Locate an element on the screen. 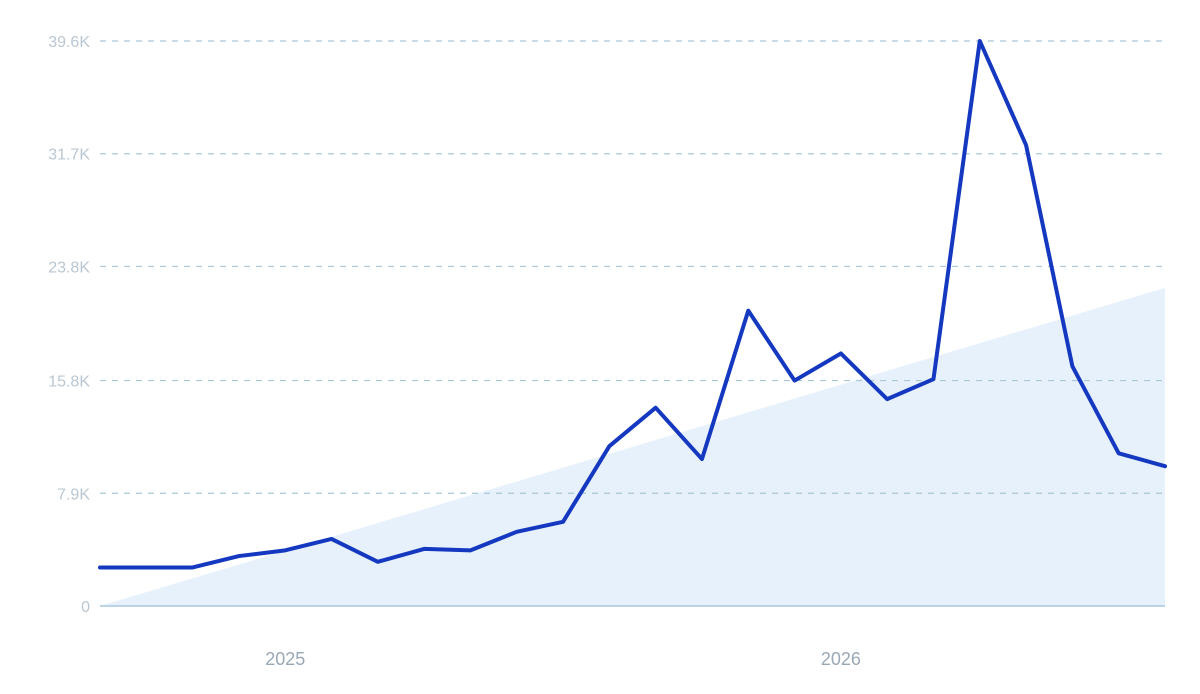  y-tick-label: 31.7K is located at coordinates (69, 155).